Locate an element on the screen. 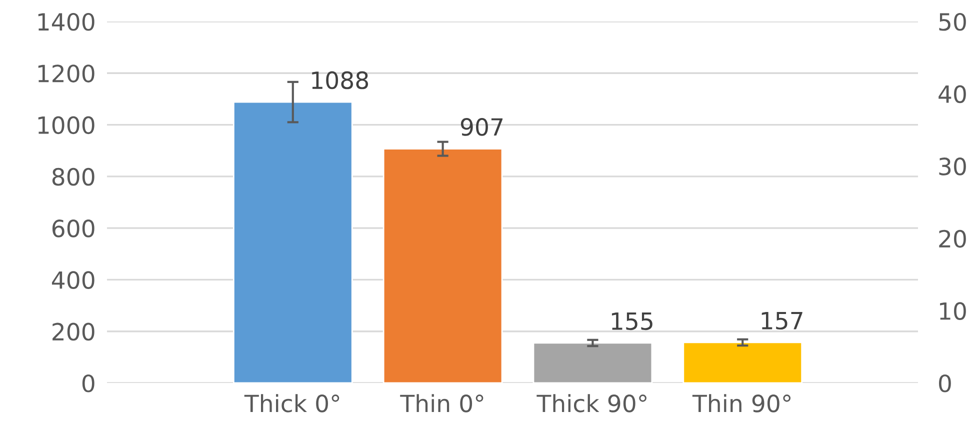 This screenshot has width=972, height=423. y2-tick-label: 10 is located at coordinates (953, 311).